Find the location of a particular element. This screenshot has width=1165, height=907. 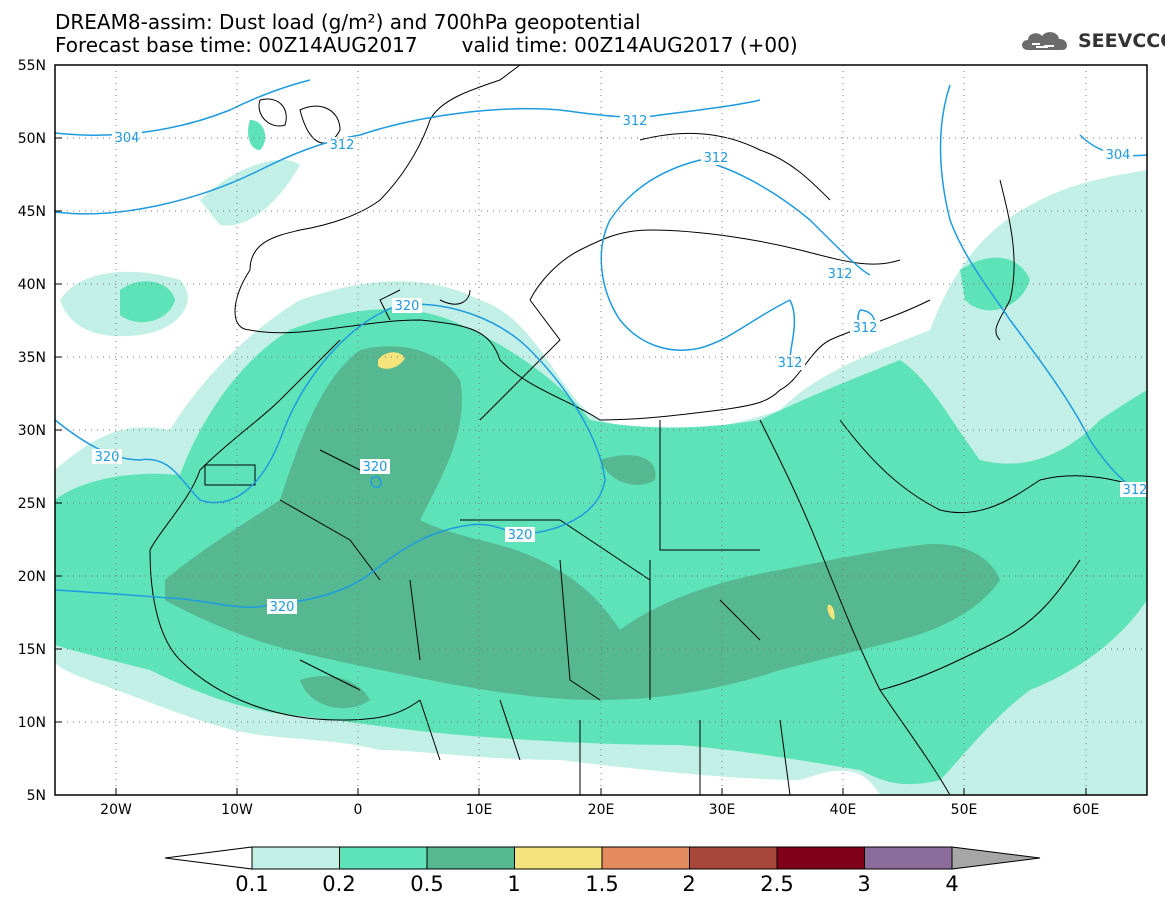

colorbar-label: 0.2 is located at coordinates (339, 884).